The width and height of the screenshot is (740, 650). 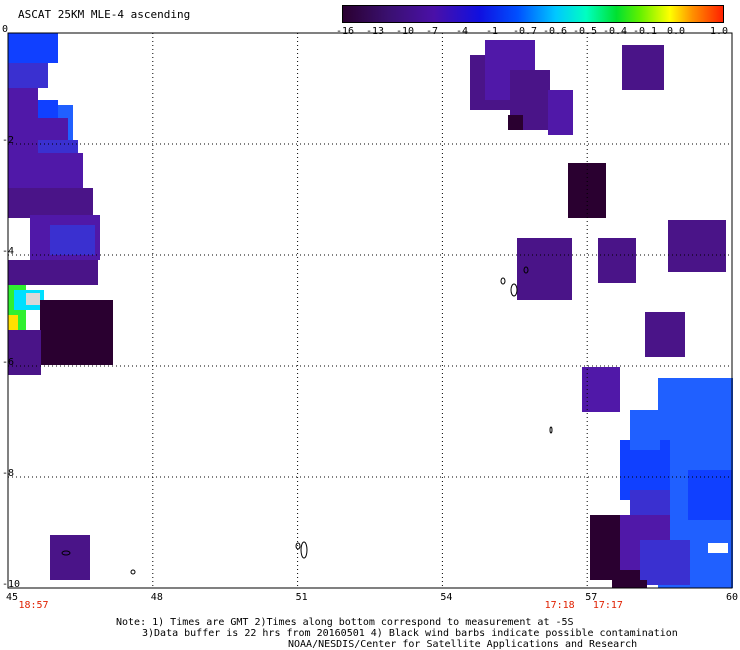 I want to click on colorbar-tick: -10, so click(x=405, y=31).